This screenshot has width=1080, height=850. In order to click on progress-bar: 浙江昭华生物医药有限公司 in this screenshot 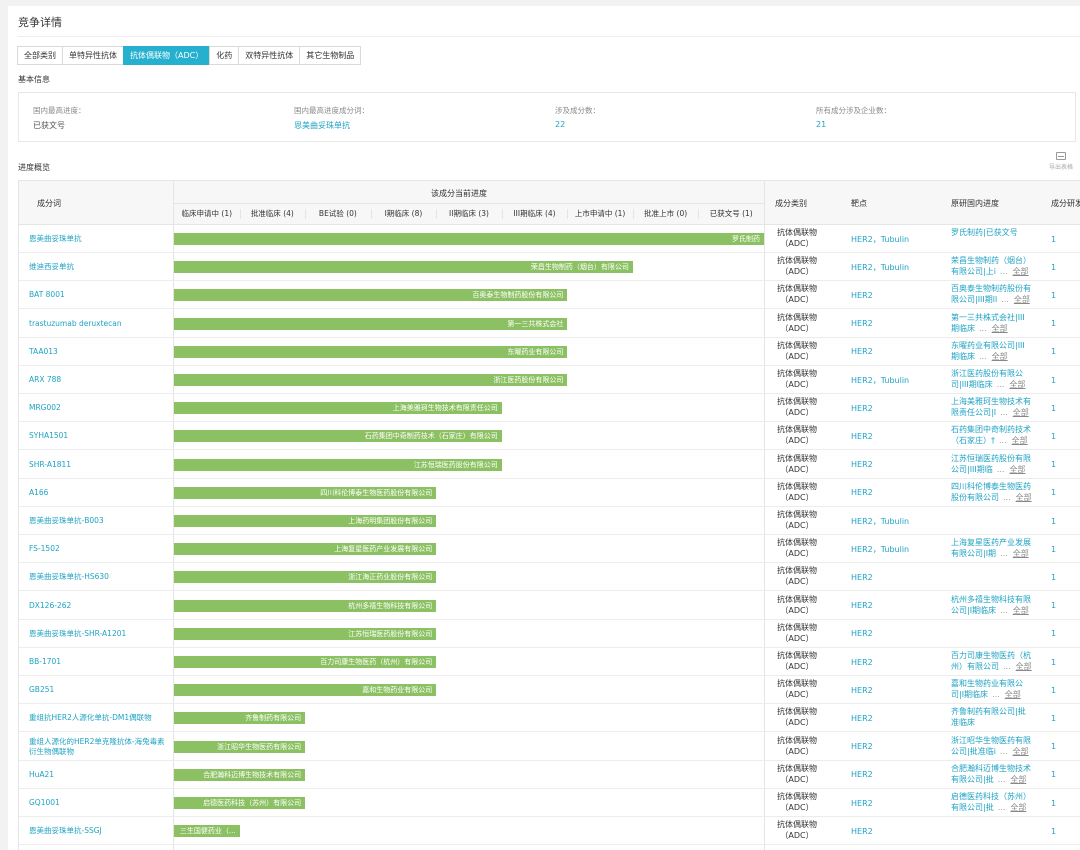, I will do `click(240, 746)`.